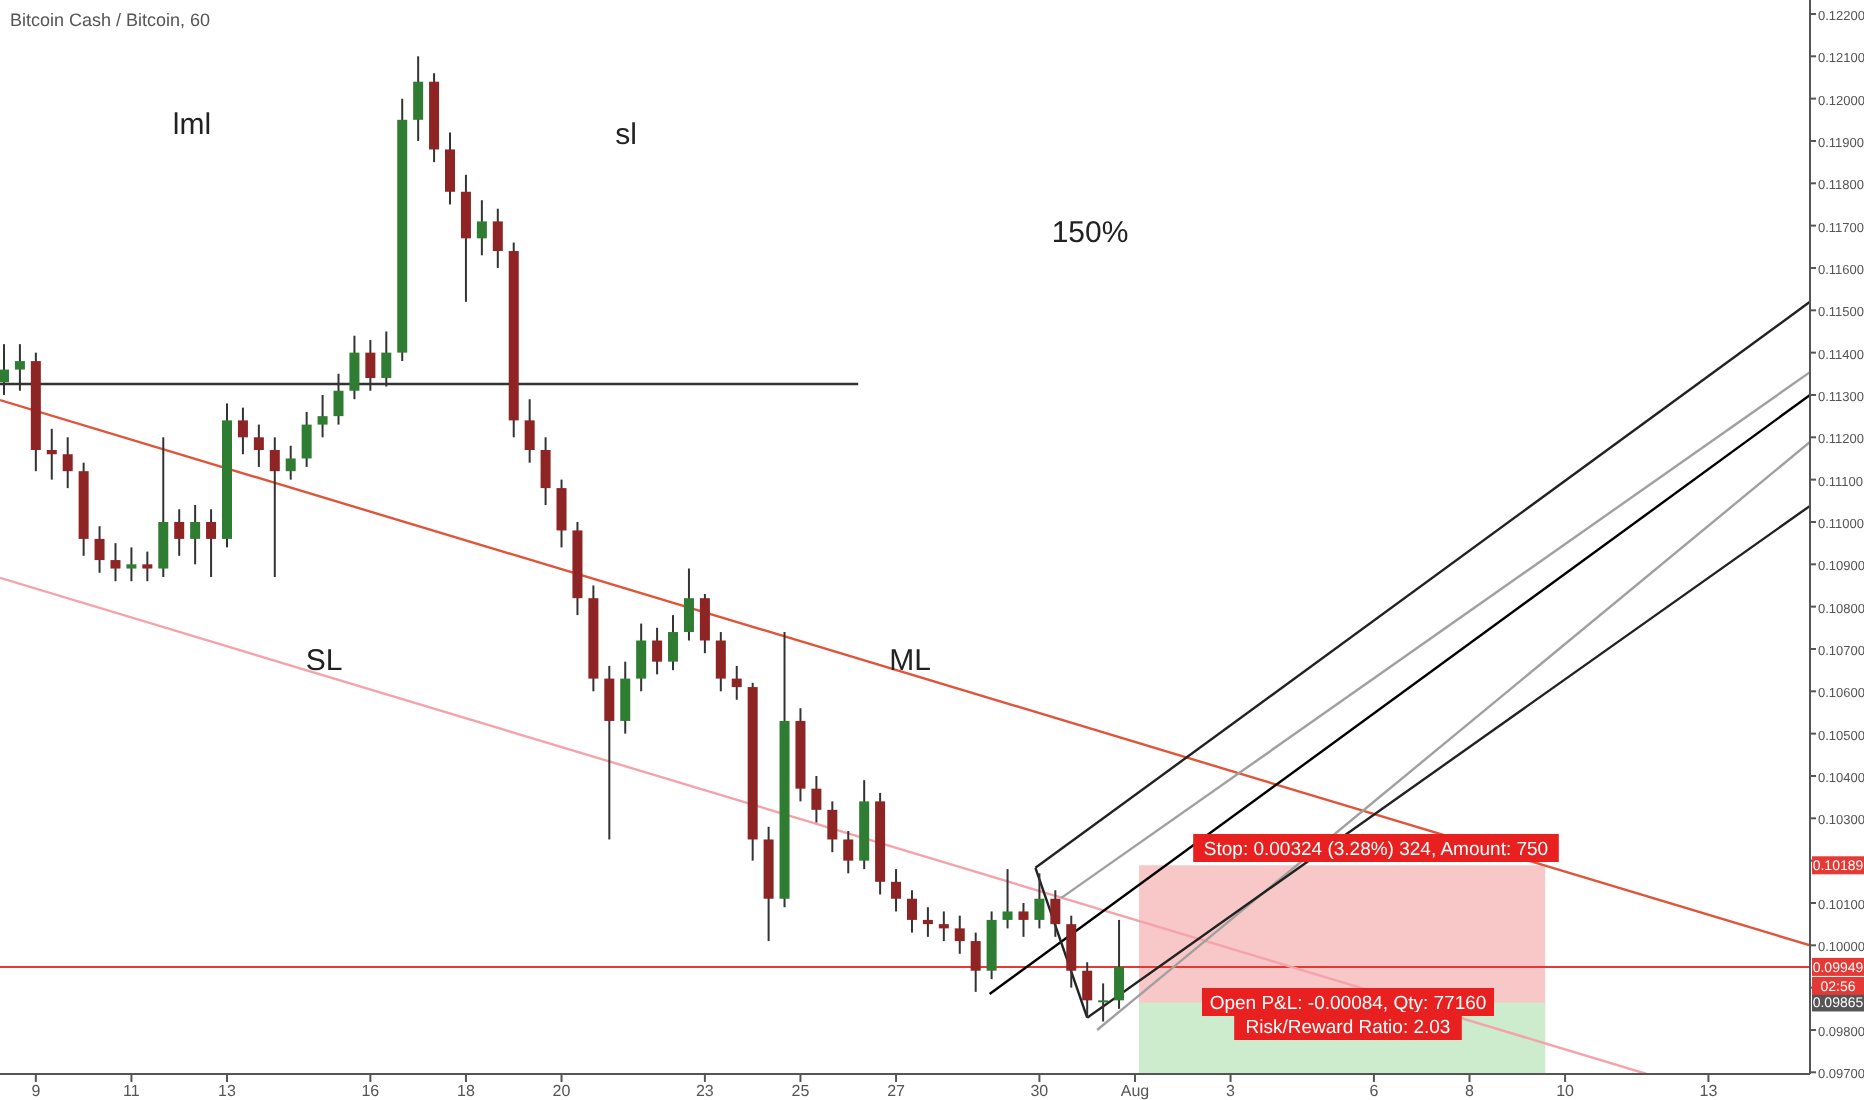 This screenshot has height=1100, width=1864. Describe the element at coordinates (1040, 1091) in the screenshot. I see `x-tick-label: 30` at that location.